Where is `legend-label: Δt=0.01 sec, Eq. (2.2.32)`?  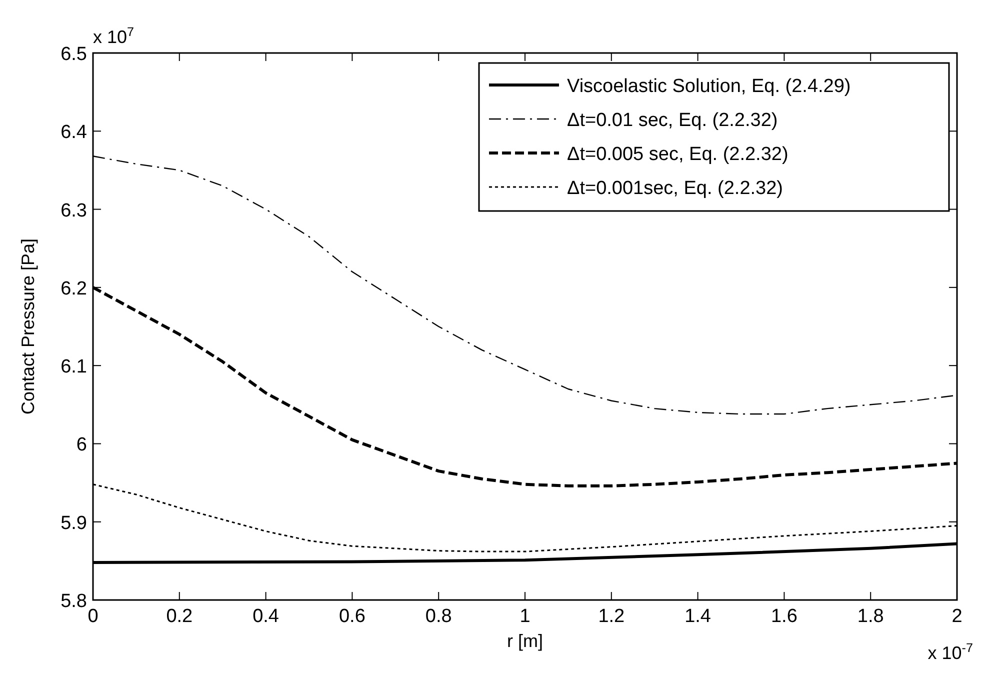
legend-label: Δt=0.01 sec, Eq. (2.2.32) is located at coordinates (672, 120).